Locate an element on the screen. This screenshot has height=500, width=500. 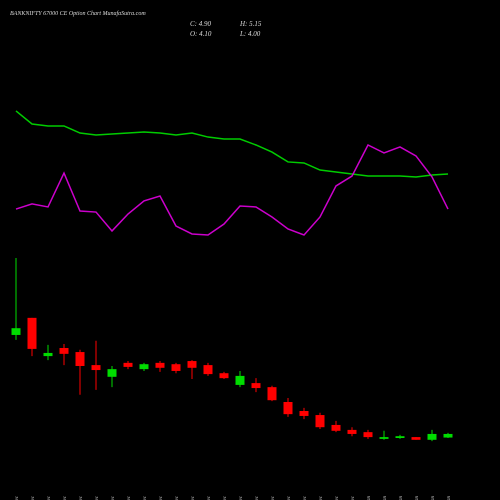
x-tick-label: 09 Dec is located at coordinates (113, 497).